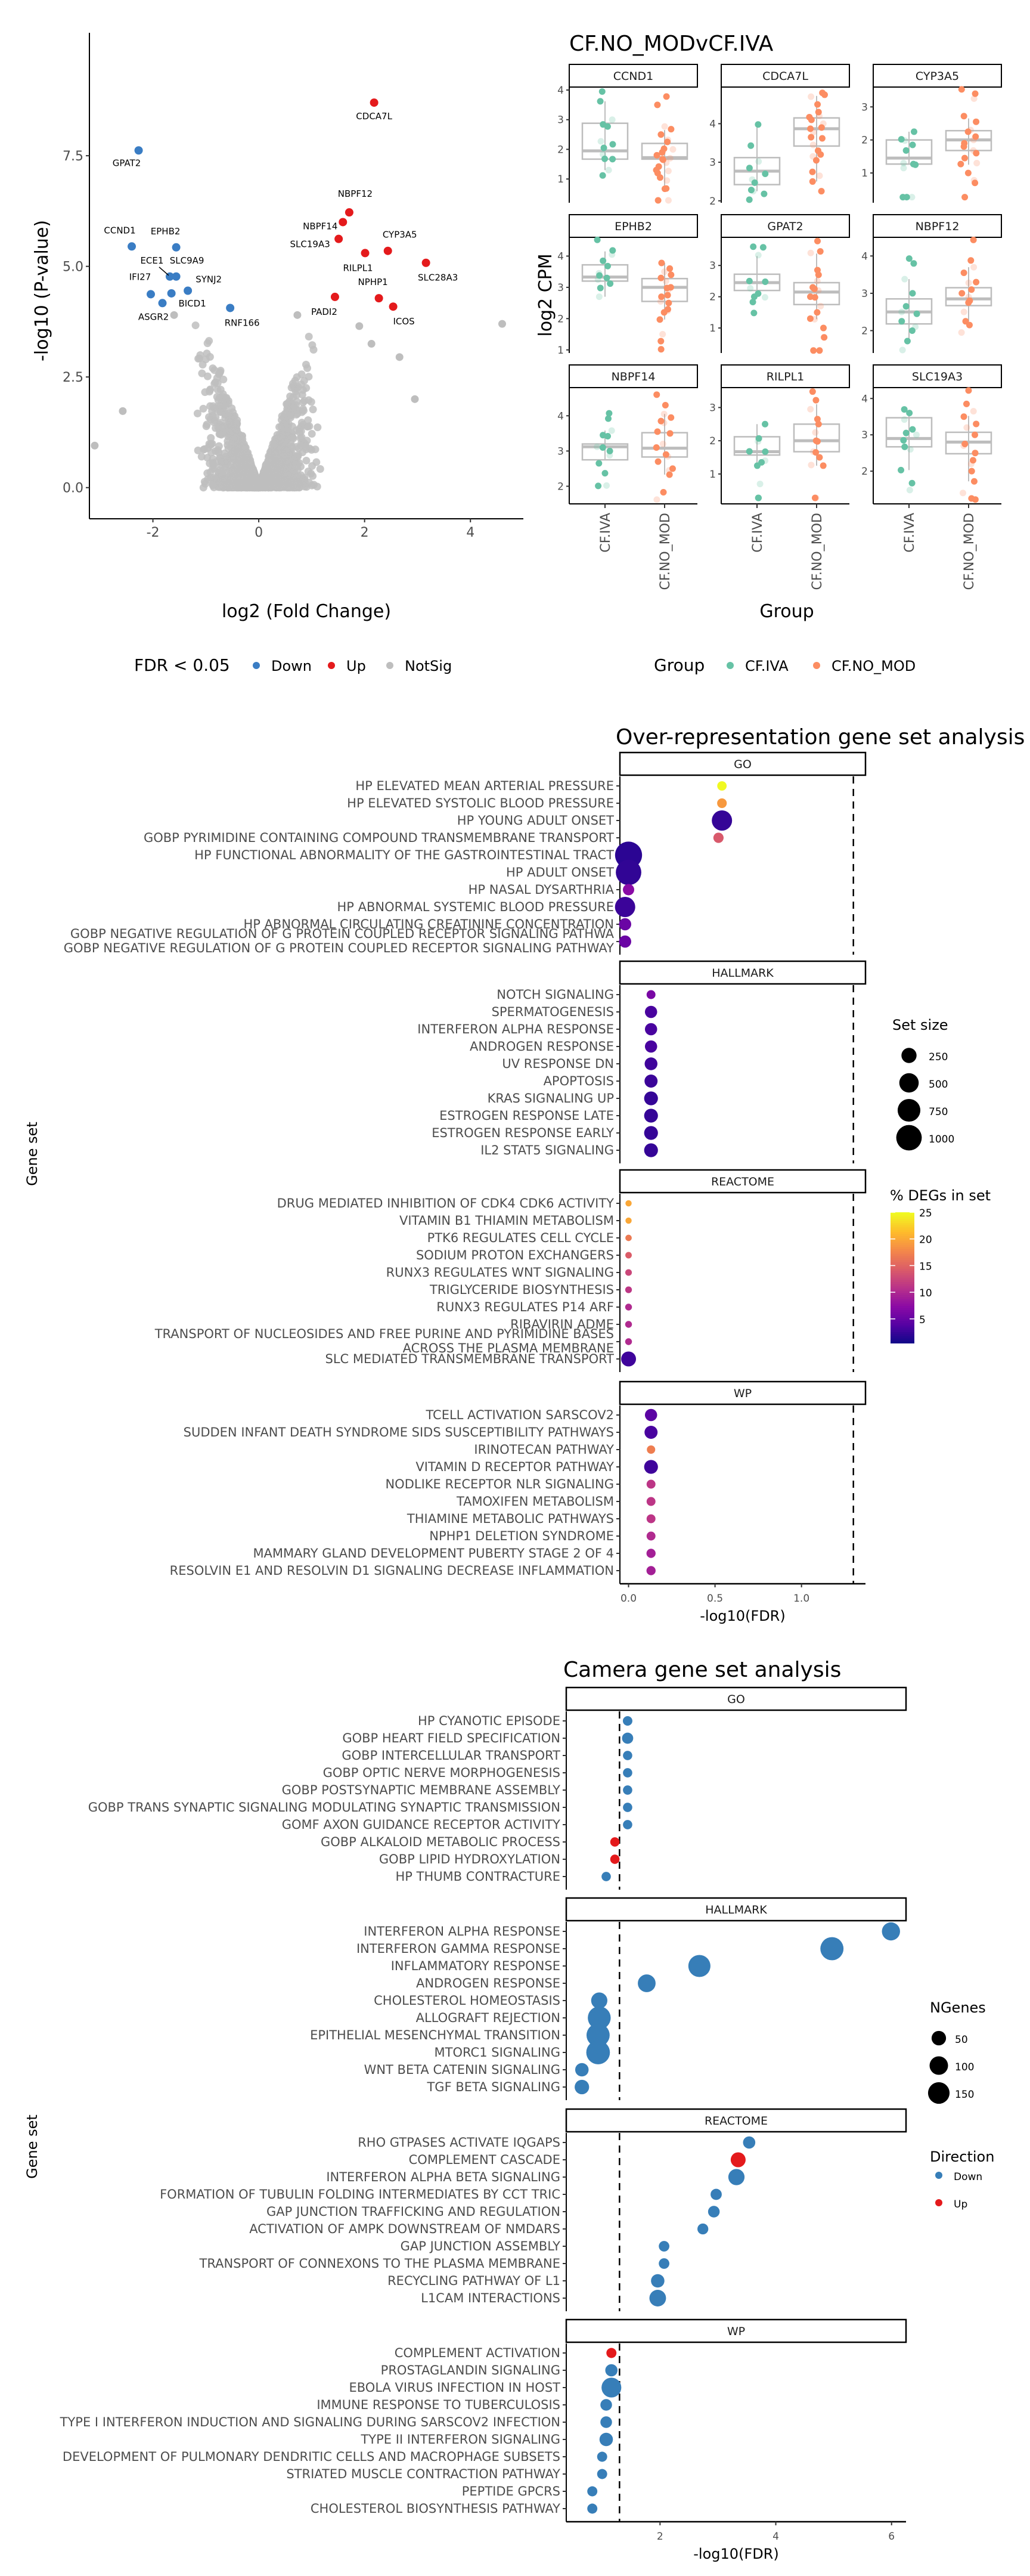 This screenshot has height=2576, width=1030. What do you see at coordinates (560, 120) in the screenshot?
I see `y-tick-label: 3` at bounding box center [560, 120].